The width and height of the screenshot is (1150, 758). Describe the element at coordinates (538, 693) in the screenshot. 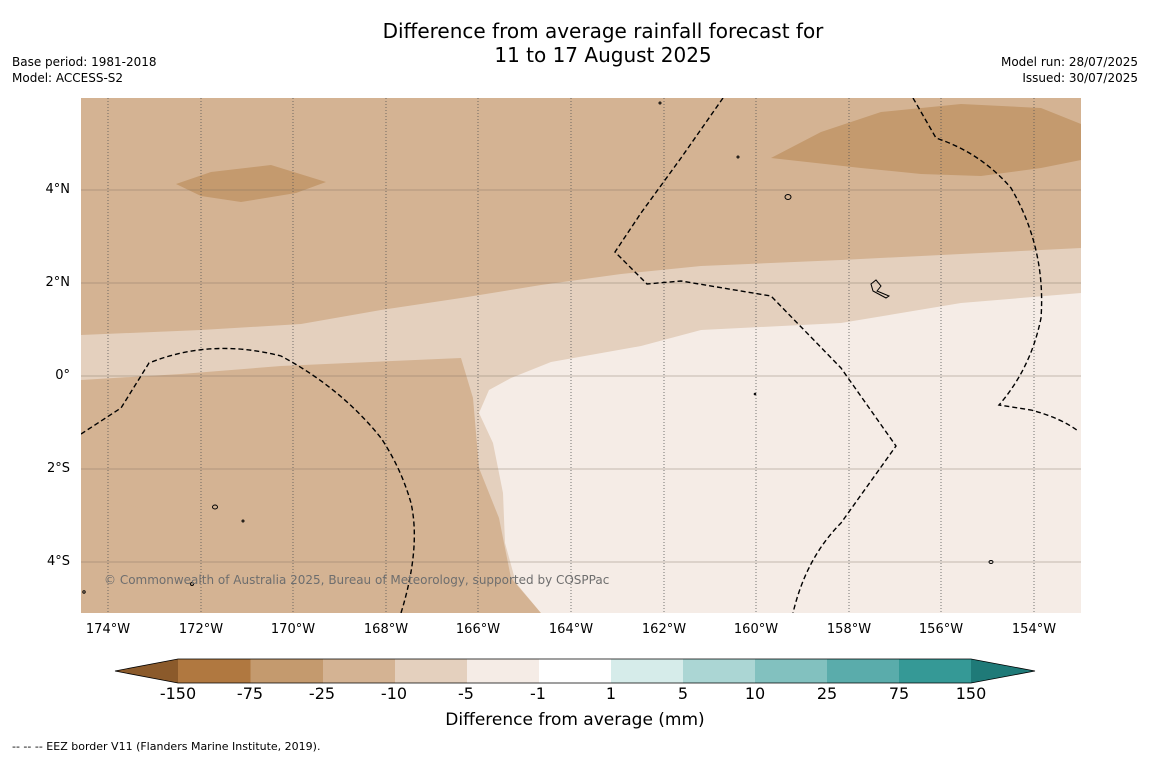

I see `colorbar-tick: -1` at that location.